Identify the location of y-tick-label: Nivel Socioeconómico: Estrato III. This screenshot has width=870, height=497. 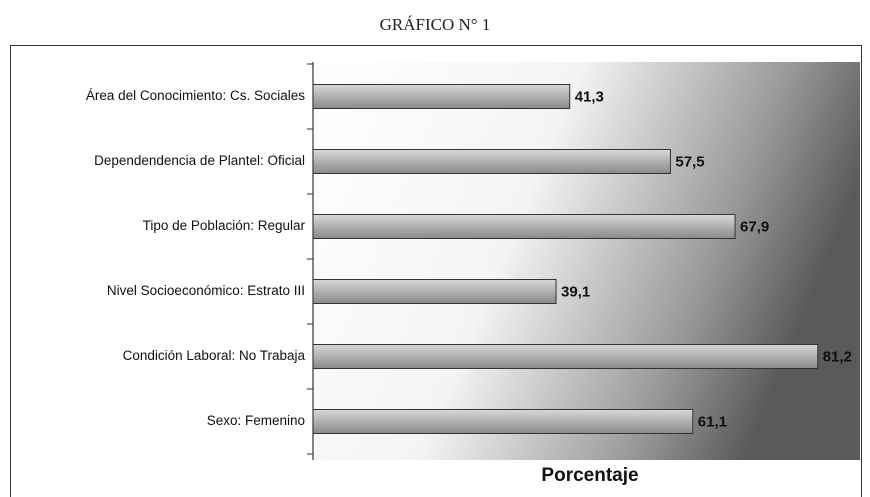
(206, 290).